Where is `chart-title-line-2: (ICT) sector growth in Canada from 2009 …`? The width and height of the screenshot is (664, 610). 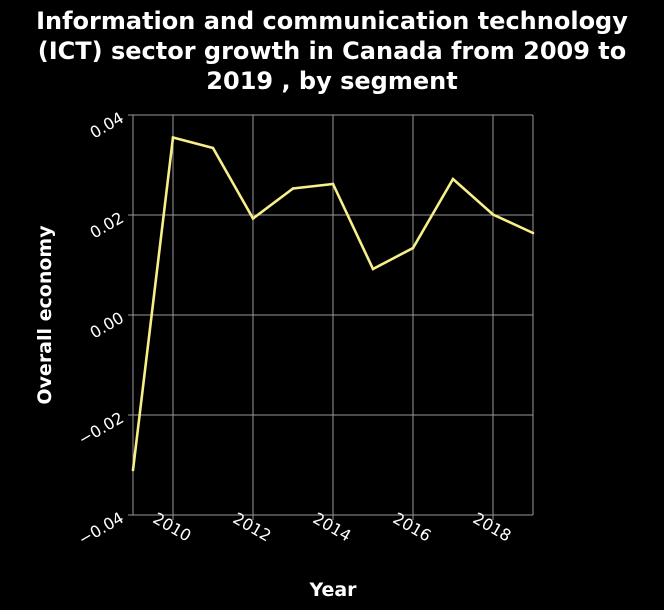 chart-title-line-2: (ICT) sector growth in Canada from 2009 … is located at coordinates (332, 51).